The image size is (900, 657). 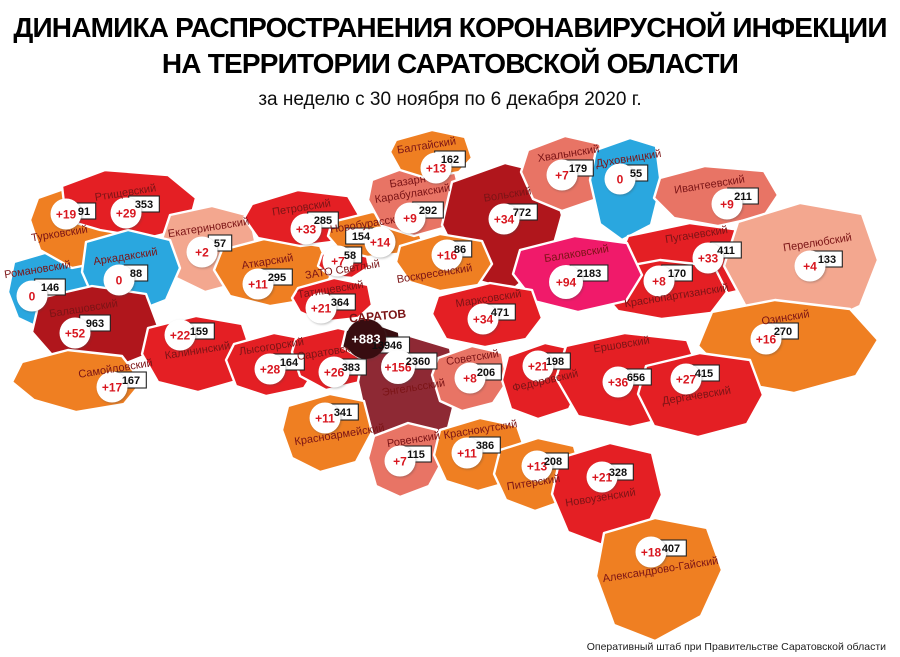 I want to click on district-4-delta-badge, so click(x=119, y=280).